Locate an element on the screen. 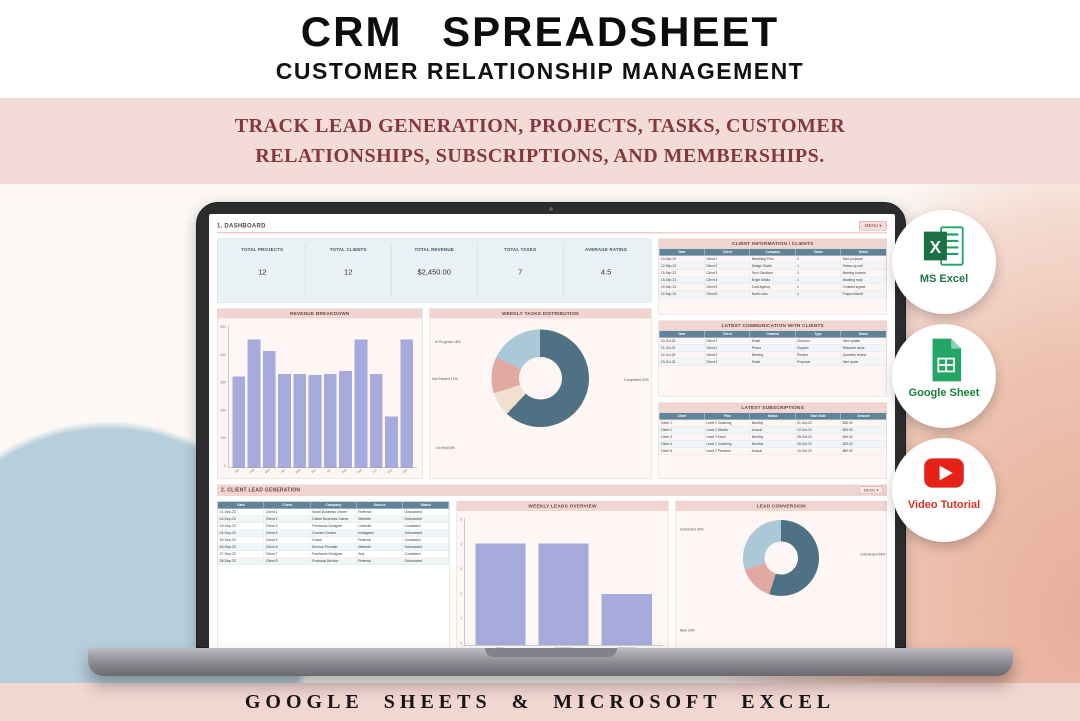 The image size is (1080, 721). table-cell: 21-Oct-23 is located at coordinates (681, 348).